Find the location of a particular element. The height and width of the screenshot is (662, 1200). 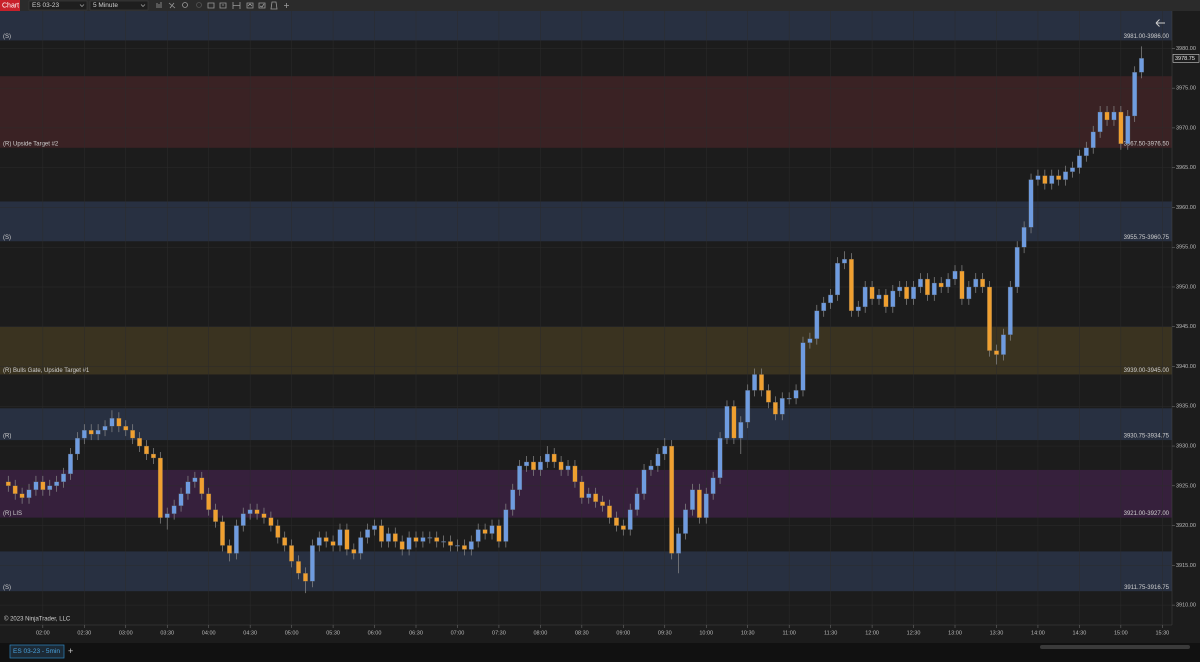

x-tick-label: 04:30 is located at coordinates (250, 633).